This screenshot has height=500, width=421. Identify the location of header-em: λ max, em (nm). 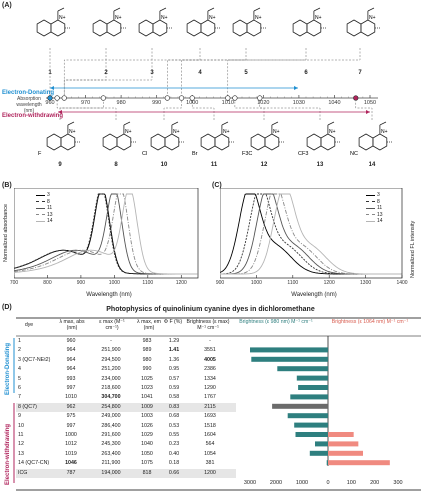
(149, 325).